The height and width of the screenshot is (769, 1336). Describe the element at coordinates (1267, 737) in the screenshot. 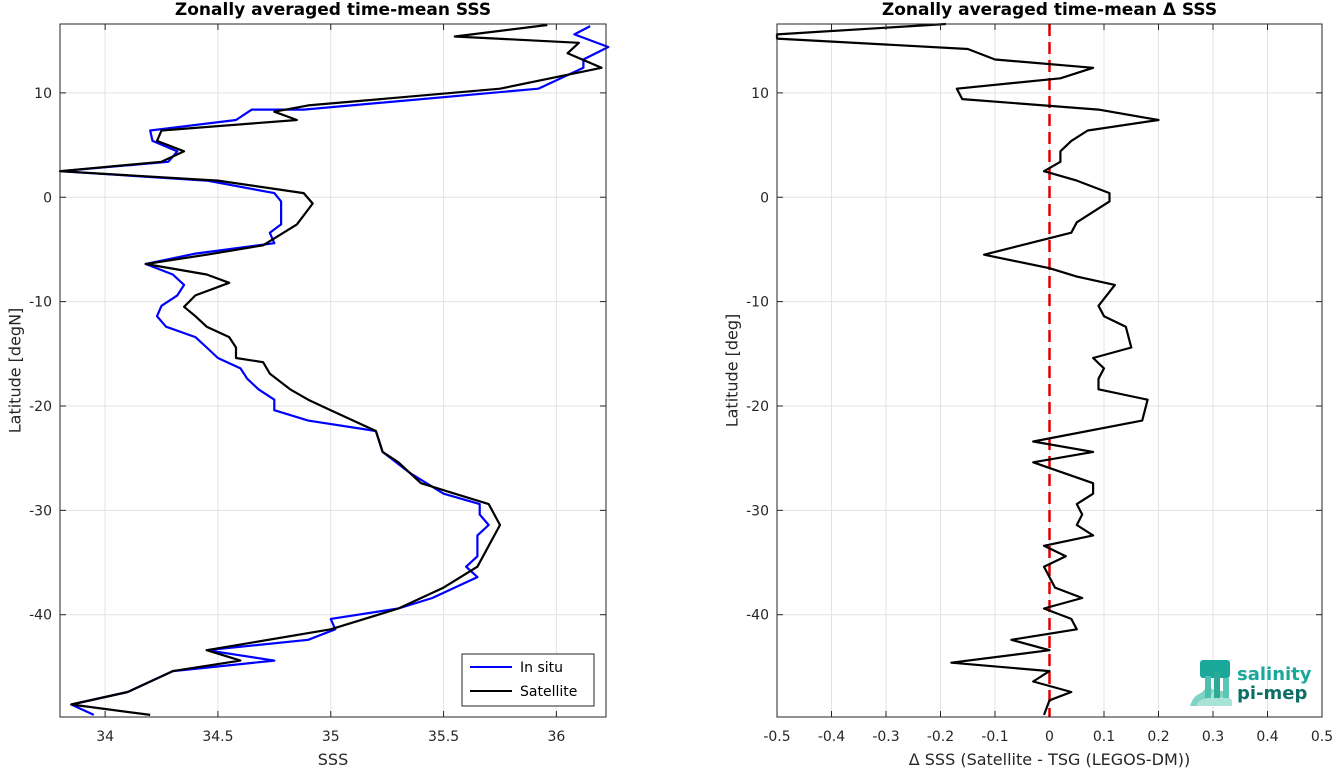

I see `delta-xtick-label: 0.4` at that location.